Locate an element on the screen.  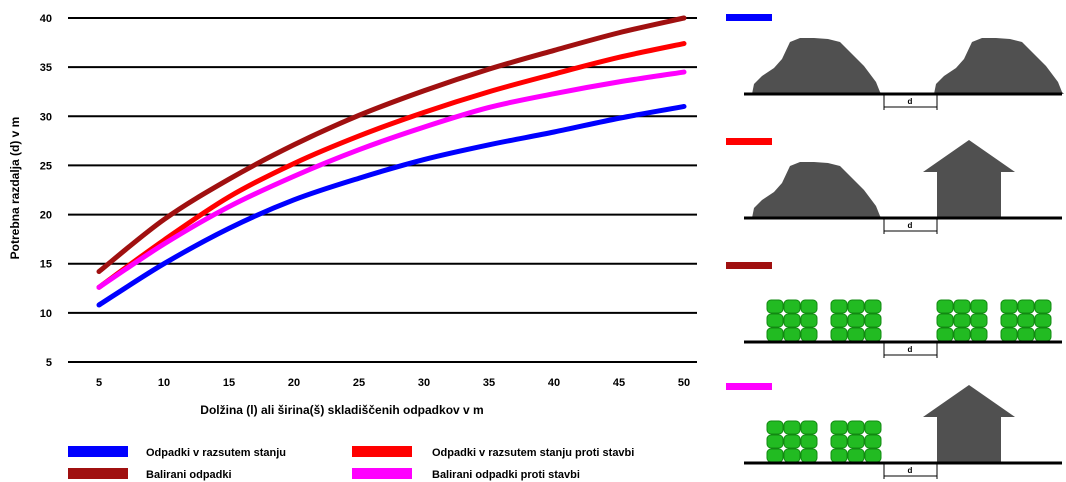
y-tick-label: 20 is located at coordinates (46, 216).